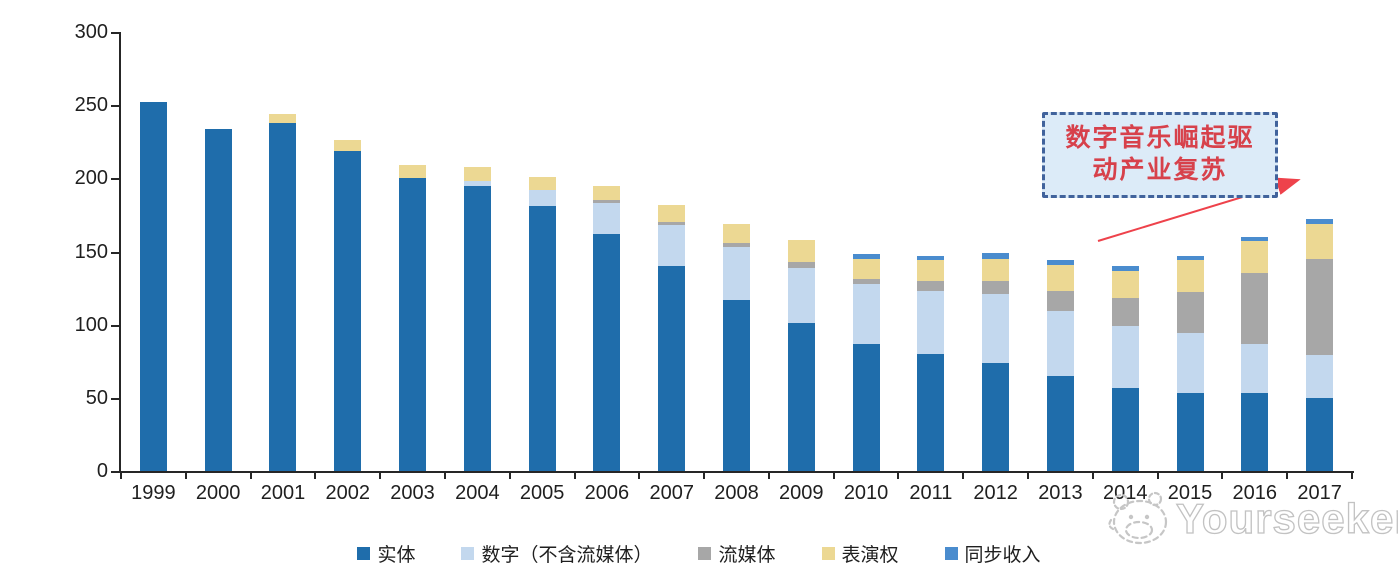 The width and height of the screenshot is (1398, 582). Describe the element at coordinates (736, 493) in the screenshot. I see `x-axis-label: 2008` at that location.